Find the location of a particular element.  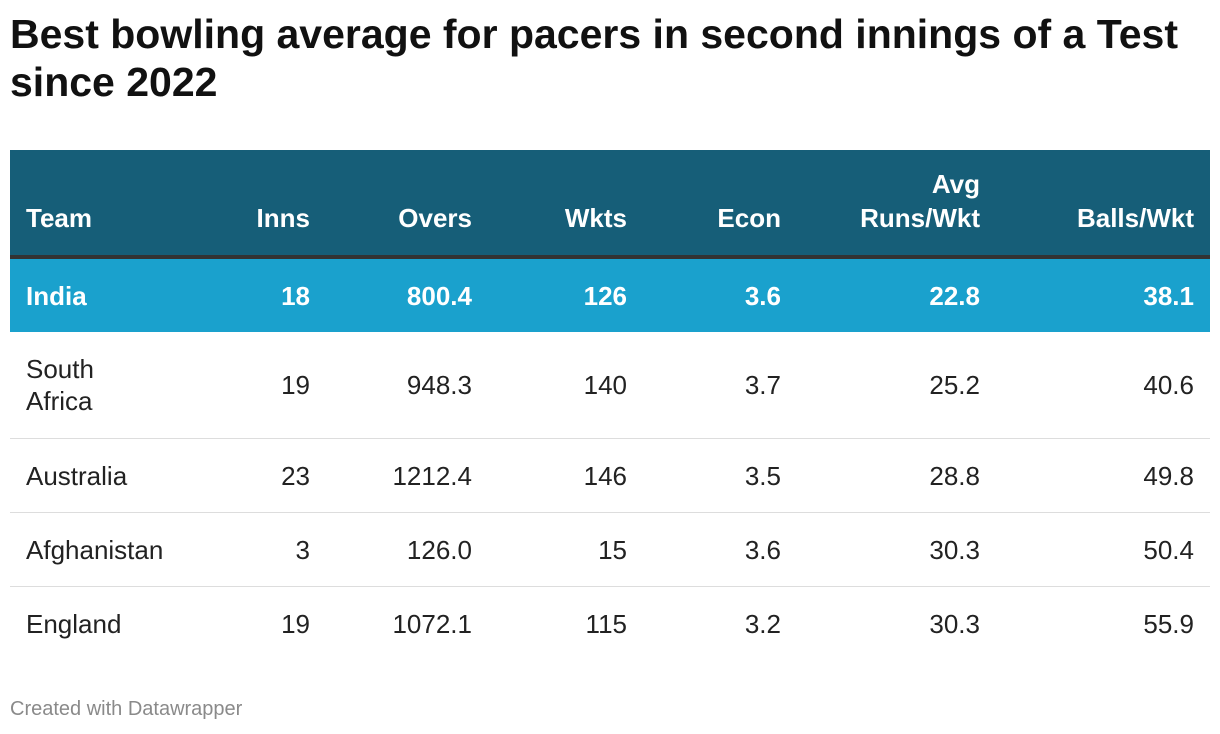

balls-per-wkt-cell: 55.9 is located at coordinates (1168, 623).